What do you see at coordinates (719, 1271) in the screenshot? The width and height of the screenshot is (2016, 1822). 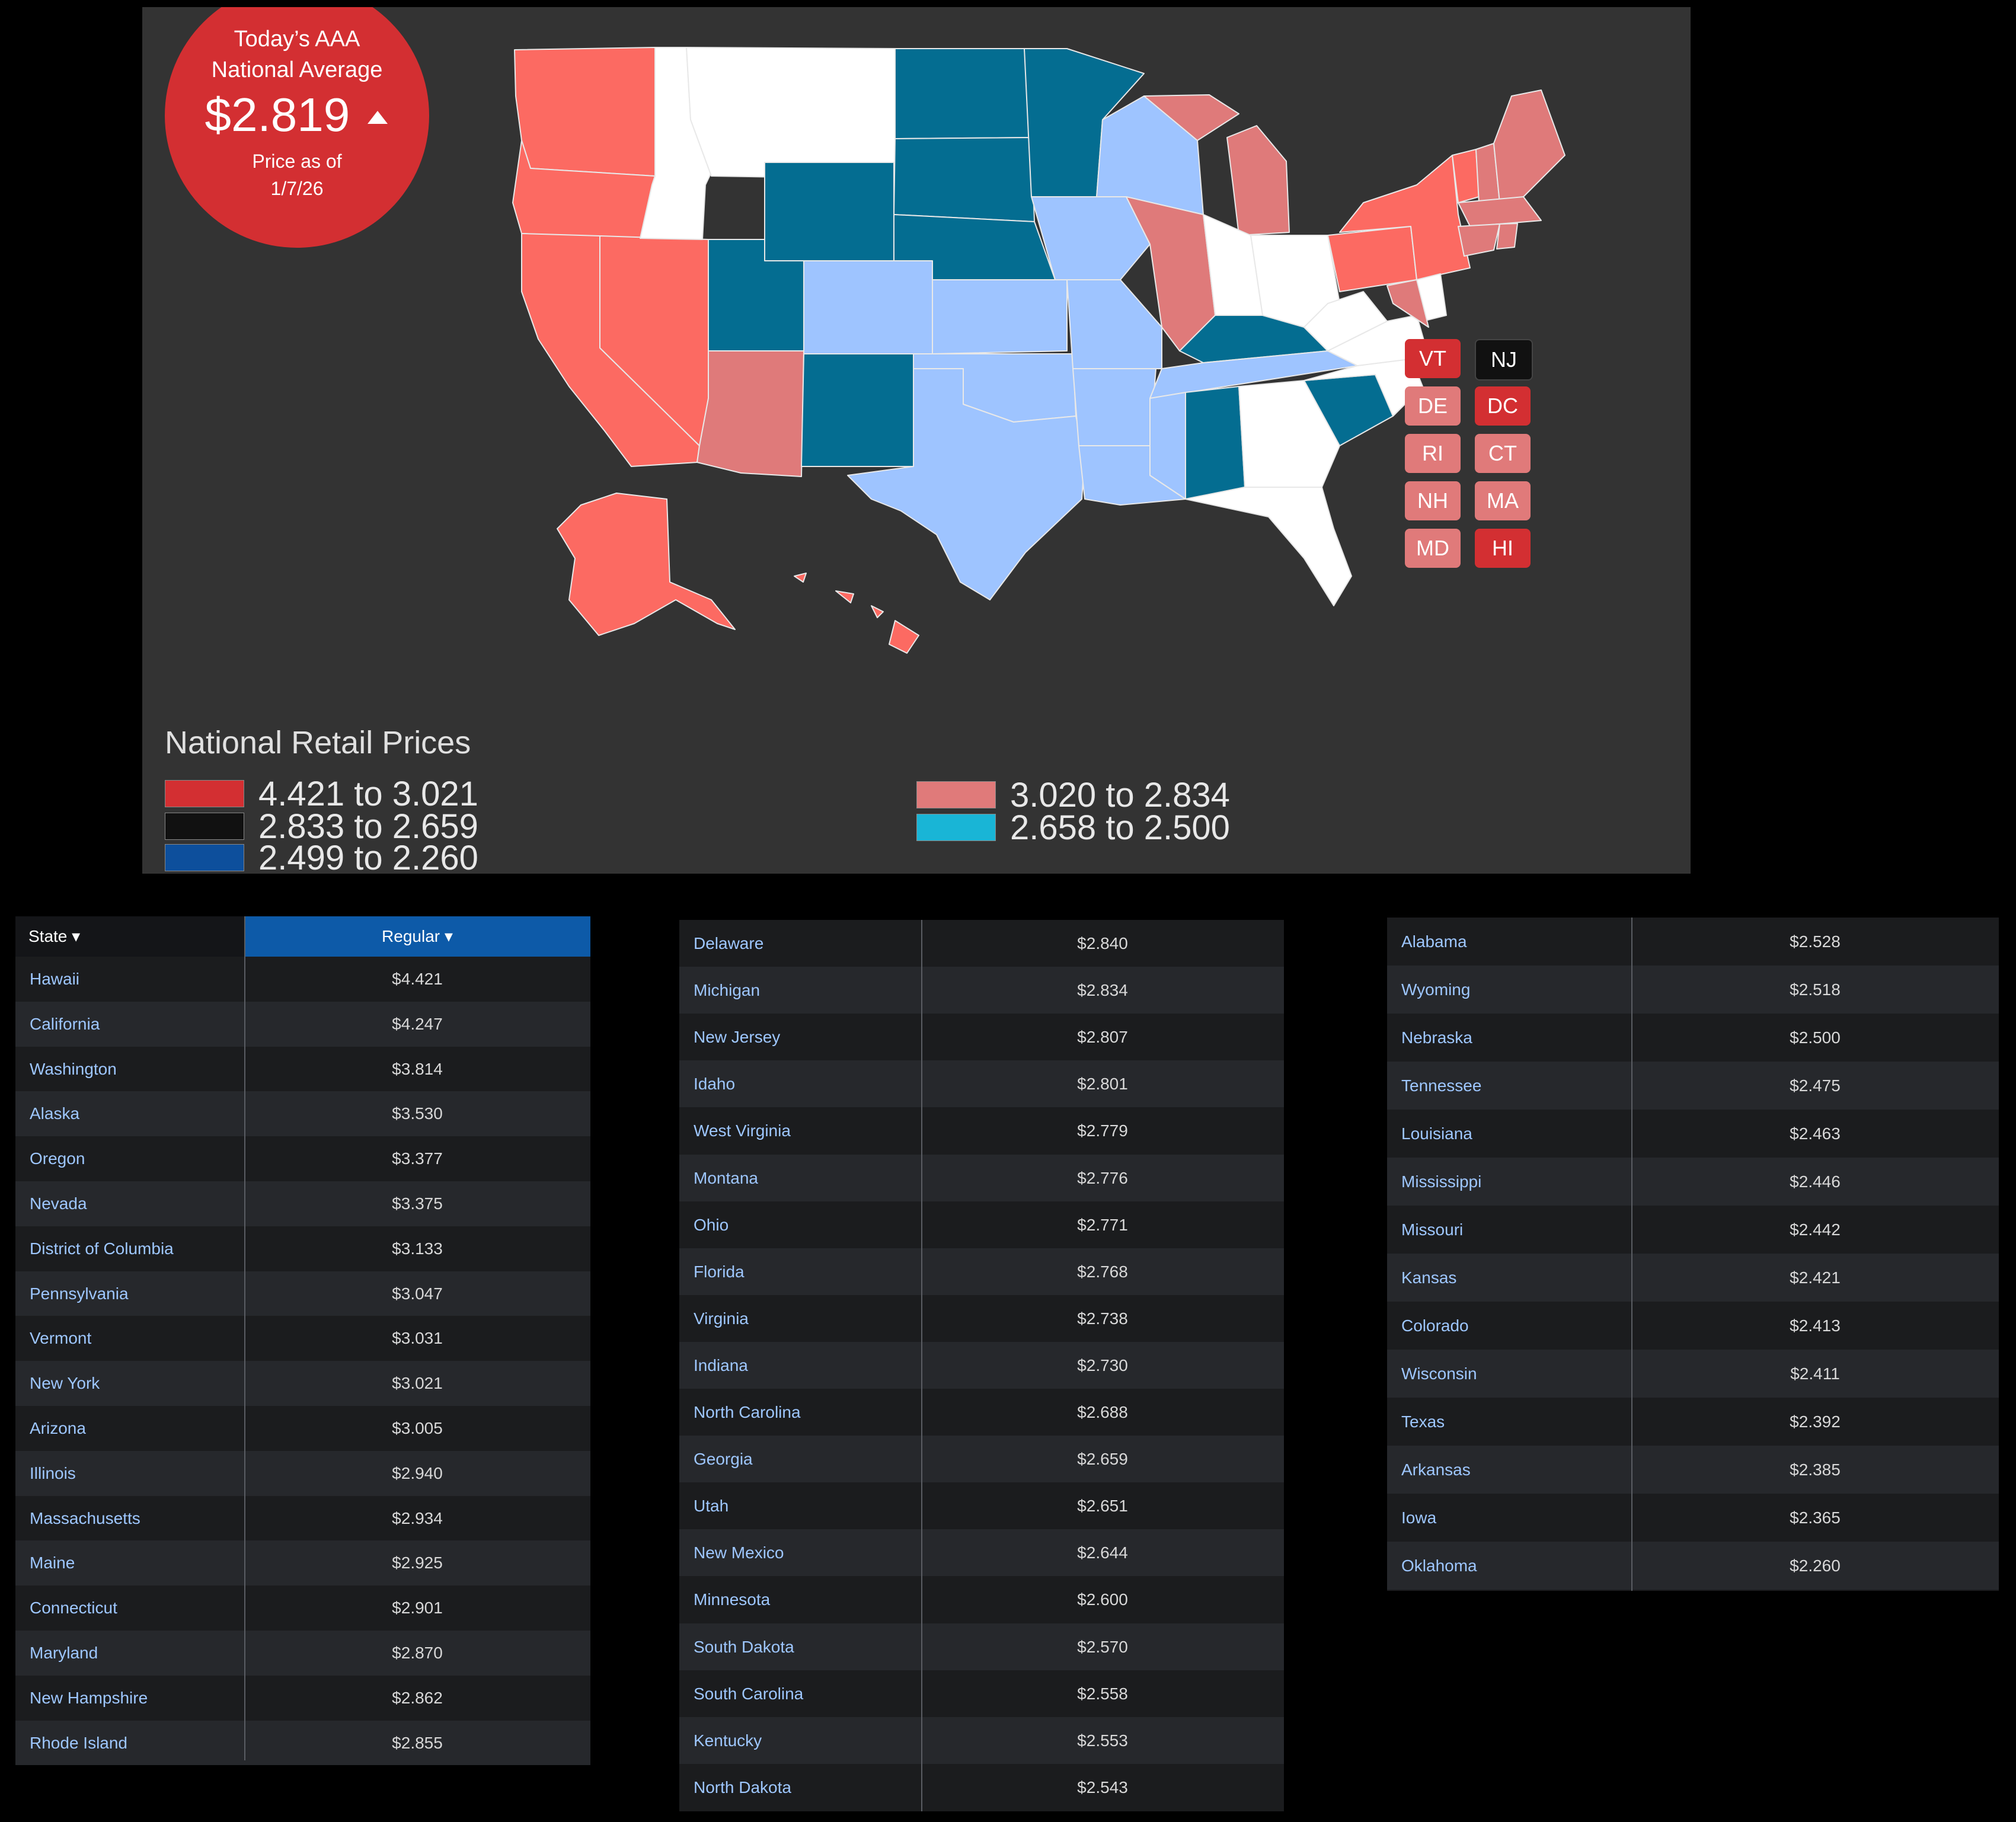 I see `state-name: Florida` at bounding box center [719, 1271].